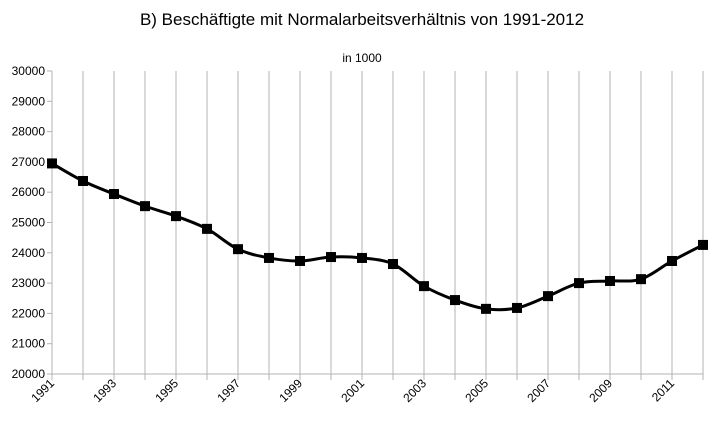 This screenshot has height=428, width=714. What do you see at coordinates (29, 283) in the screenshot?
I see `y-tick-label: 23000` at bounding box center [29, 283].